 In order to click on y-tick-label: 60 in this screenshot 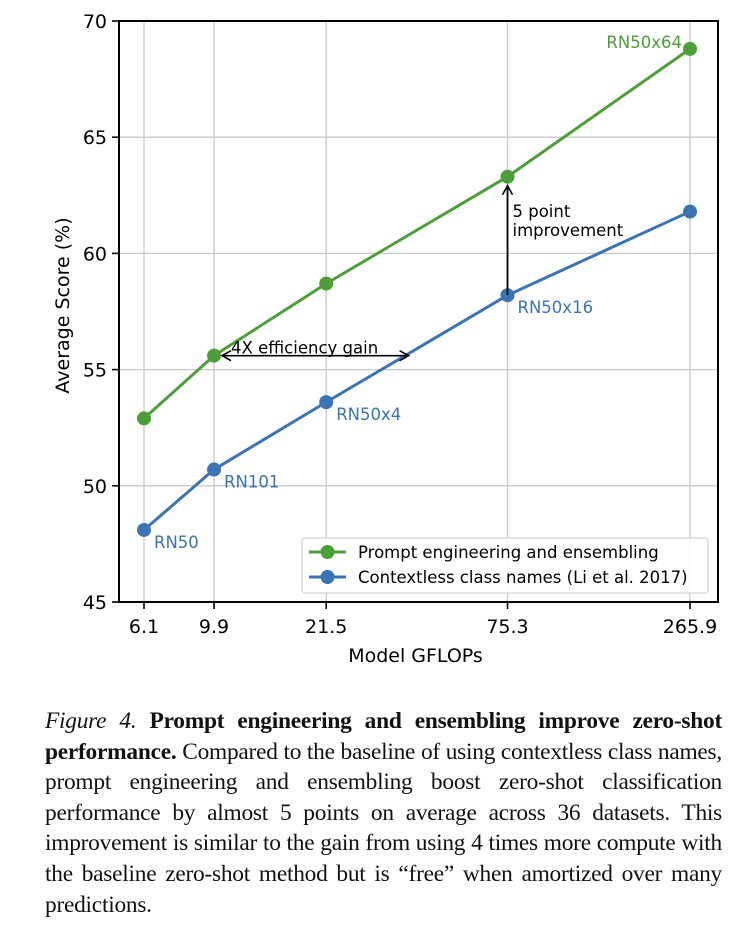, I will do `click(95, 254)`.